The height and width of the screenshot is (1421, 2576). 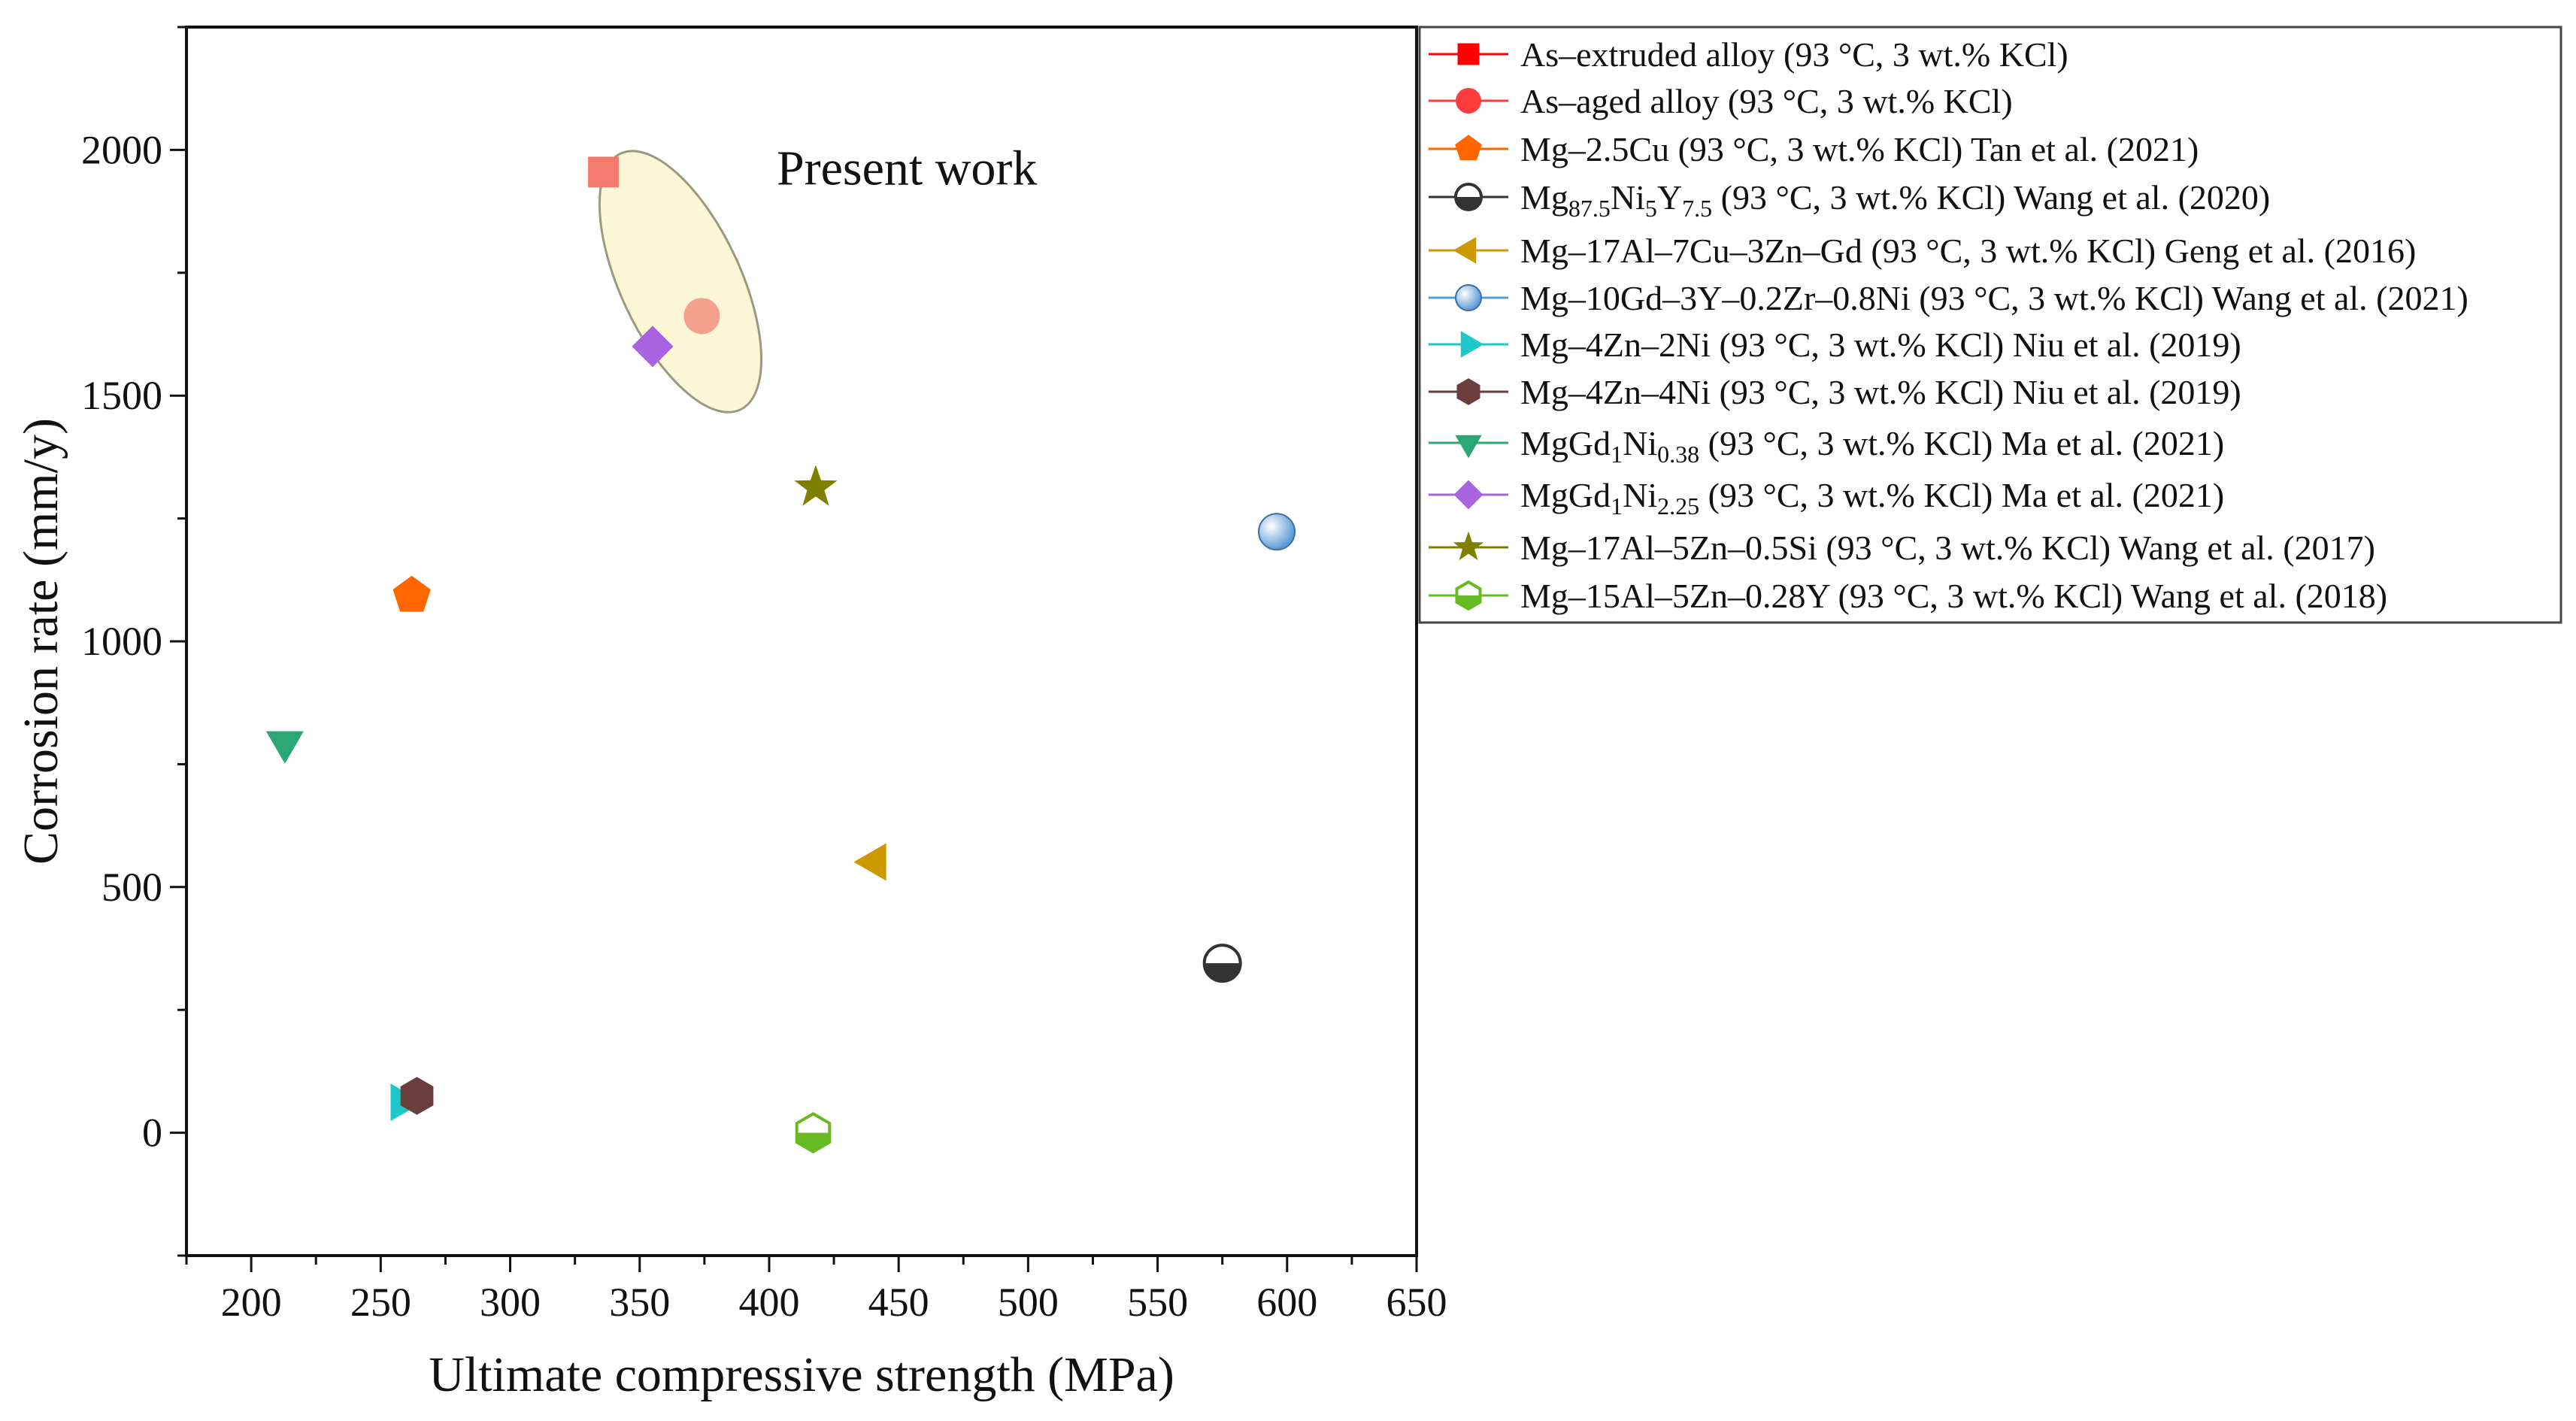 I want to click on legend-label-part: Y, so click(x=1669, y=197).